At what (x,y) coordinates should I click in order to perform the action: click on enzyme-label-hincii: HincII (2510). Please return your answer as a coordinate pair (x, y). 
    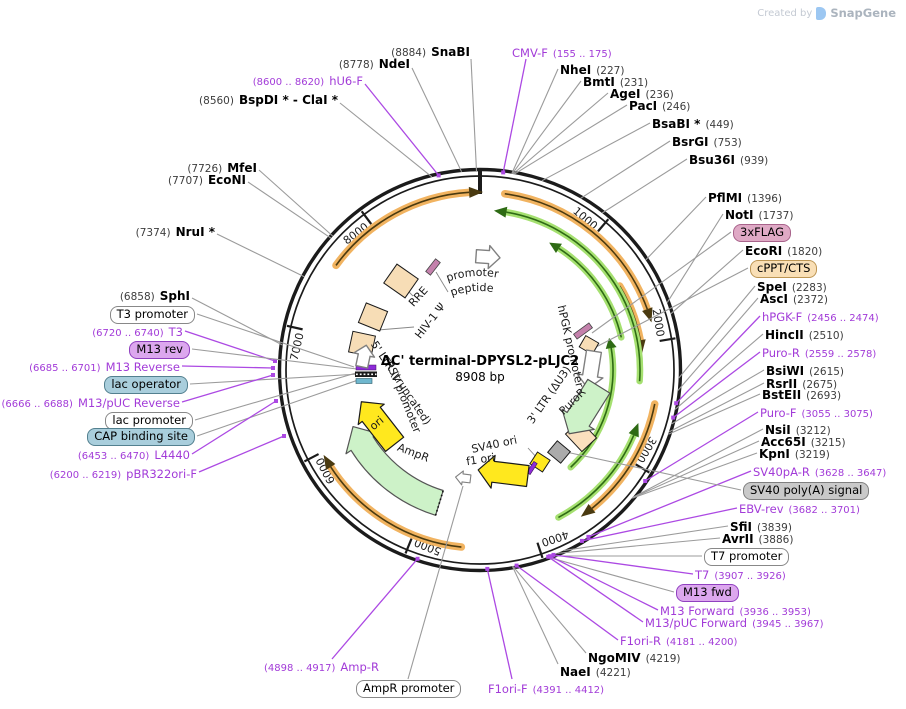
    Looking at the image, I should click on (804, 335).